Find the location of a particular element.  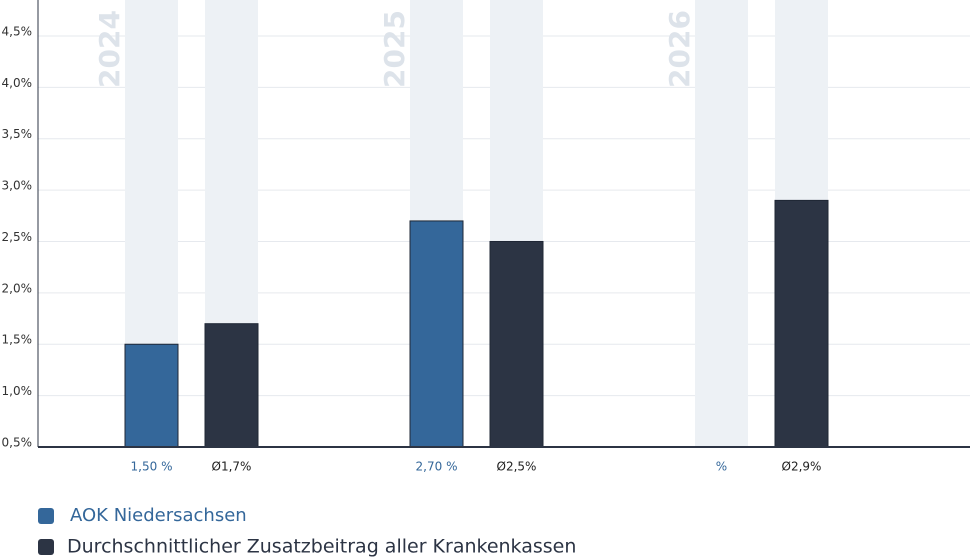

value-label: Ø2,5% is located at coordinates (517, 467).